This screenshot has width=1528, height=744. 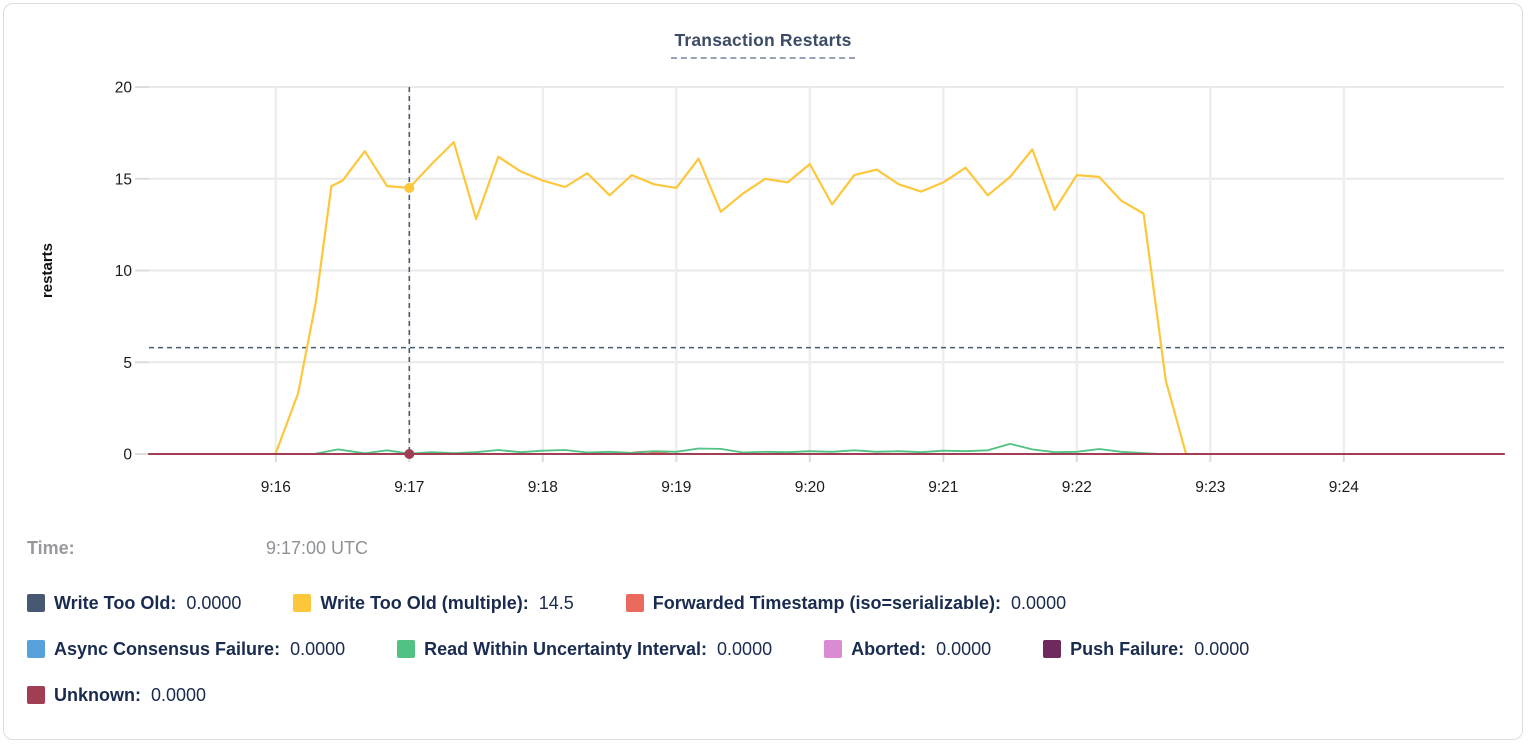 What do you see at coordinates (127, 363) in the screenshot?
I see `y-tick-label: 5` at bounding box center [127, 363].